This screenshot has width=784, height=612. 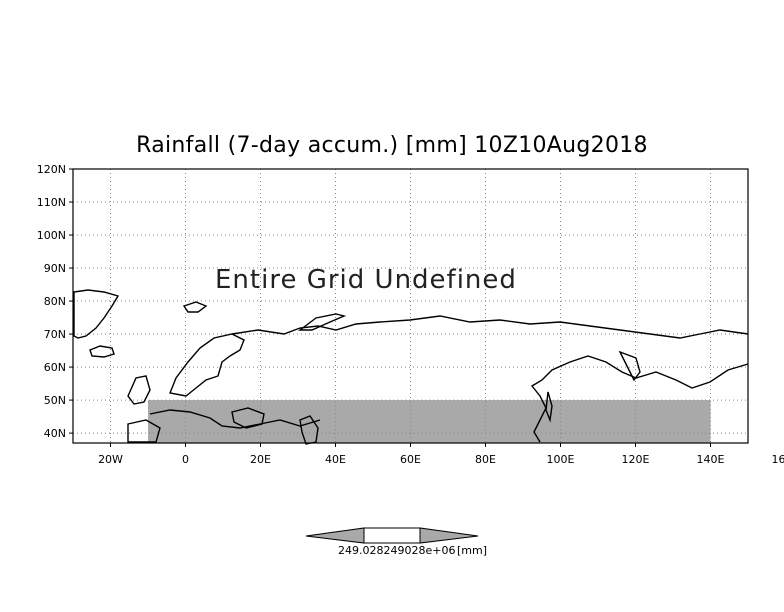 I want to click on coastline-caspian, so click(x=309, y=430).